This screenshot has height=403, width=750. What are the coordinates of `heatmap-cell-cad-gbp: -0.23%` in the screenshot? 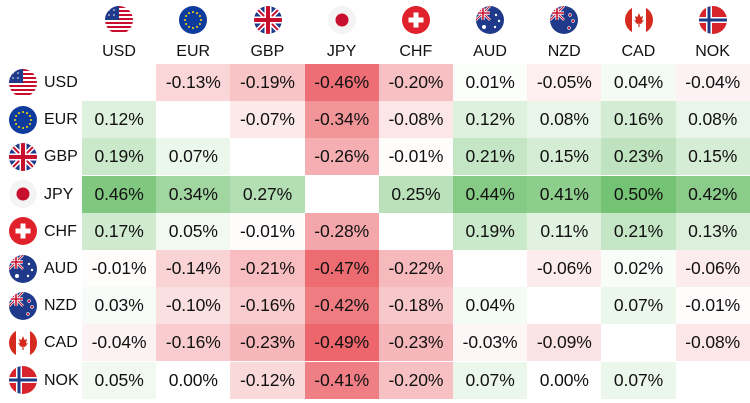 It's located at (267, 343).